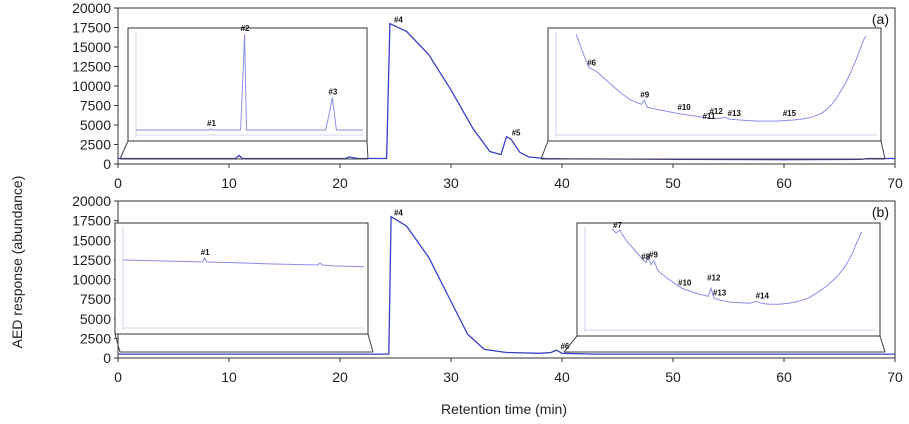  What do you see at coordinates (591, 63) in the screenshot?
I see `inset-peak-label: #6` at bounding box center [591, 63].